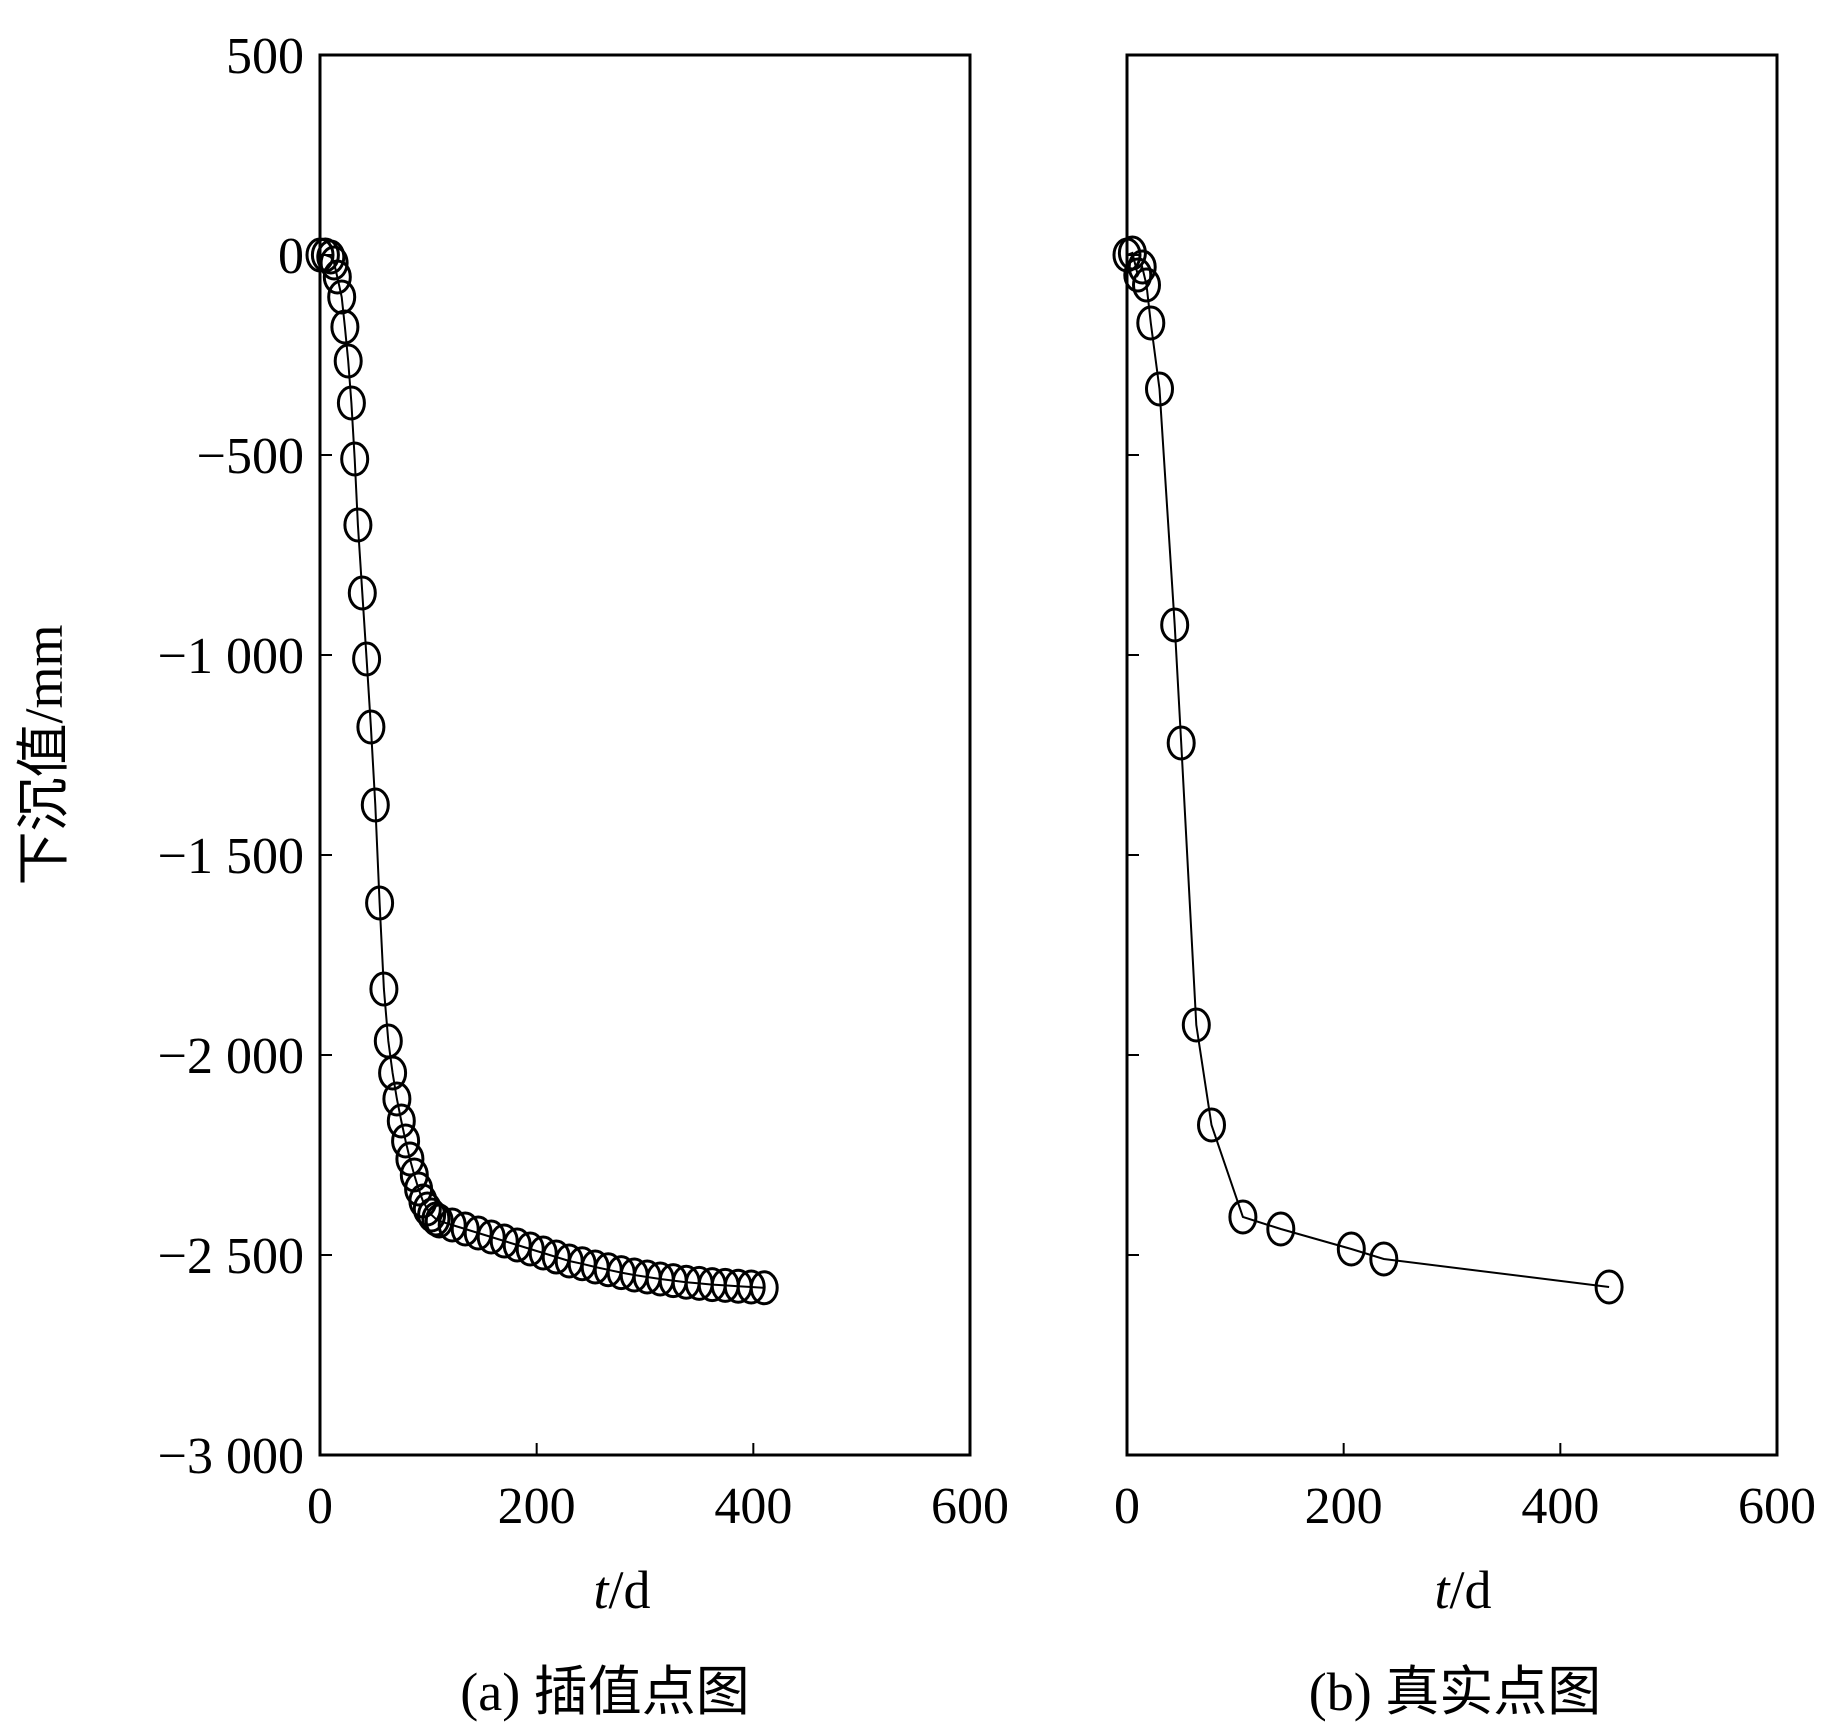 The width and height of the screenshot is (1843, 1724). Describe the element at coordinates (231, 856) in the screenshot. I see `y-tick-label: −1 500` at that location.